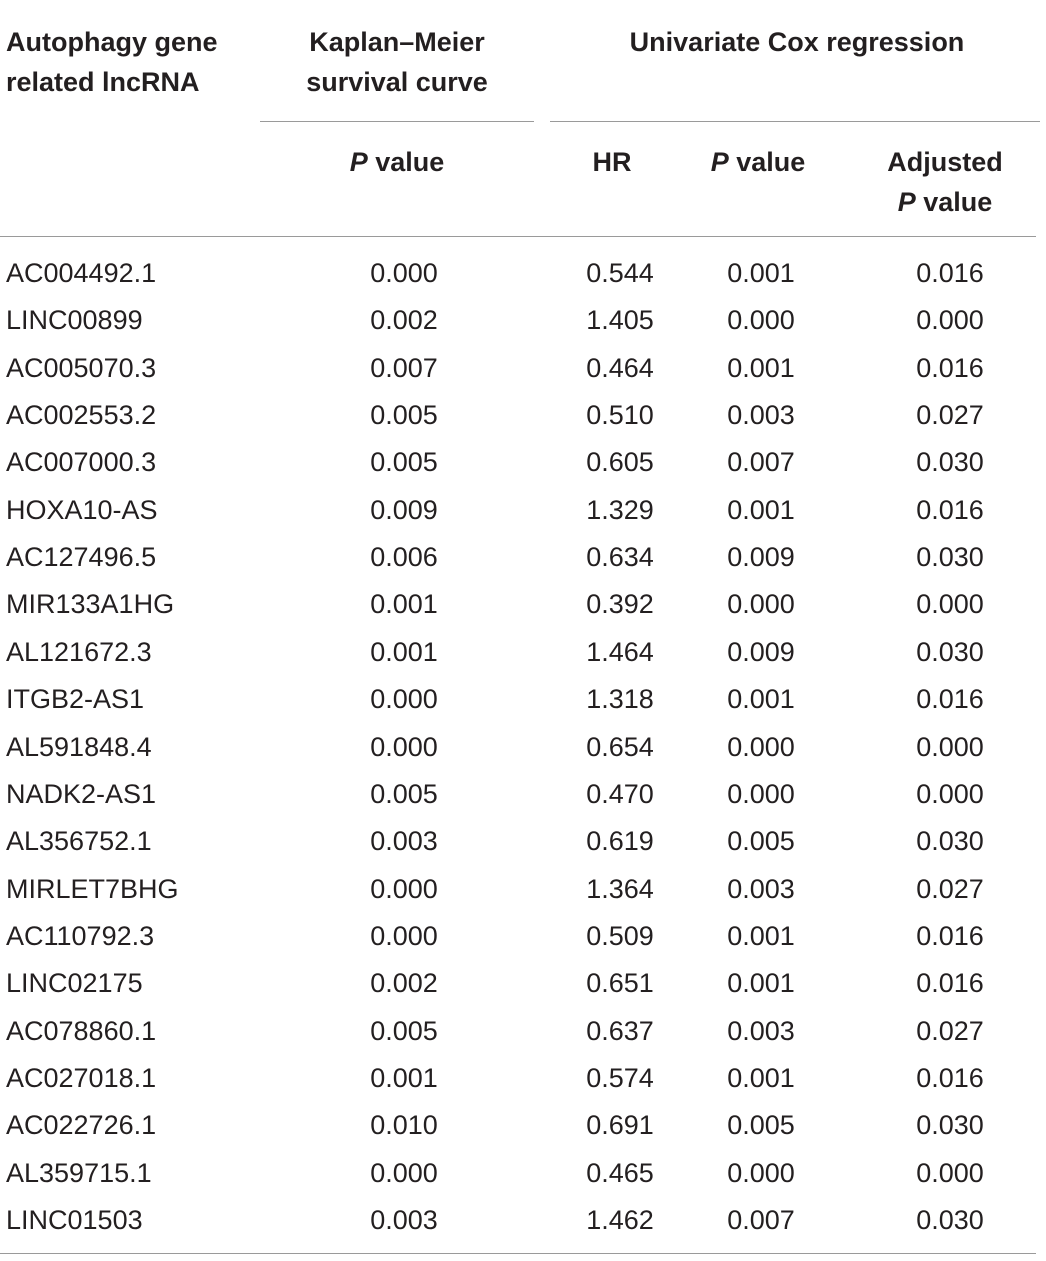 This screenshot has height=1261, width=1046. What do you see at coordinates (620, 273) in the screenshot?
I see `cell-hr: 0.544` at bounding box center [620, 273].